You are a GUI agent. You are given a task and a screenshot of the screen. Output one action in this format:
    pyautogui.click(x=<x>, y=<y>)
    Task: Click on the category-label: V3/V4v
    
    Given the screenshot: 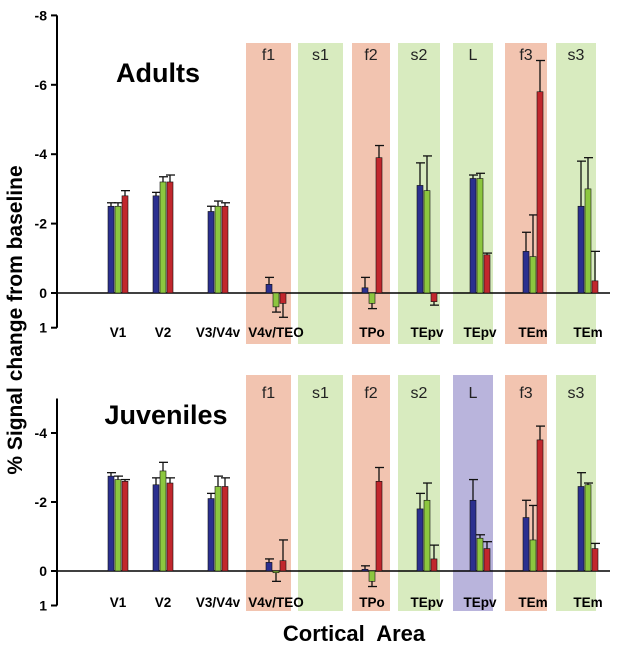 What is the action you would take?
    pyautogui.click(x=218, y=602)
    